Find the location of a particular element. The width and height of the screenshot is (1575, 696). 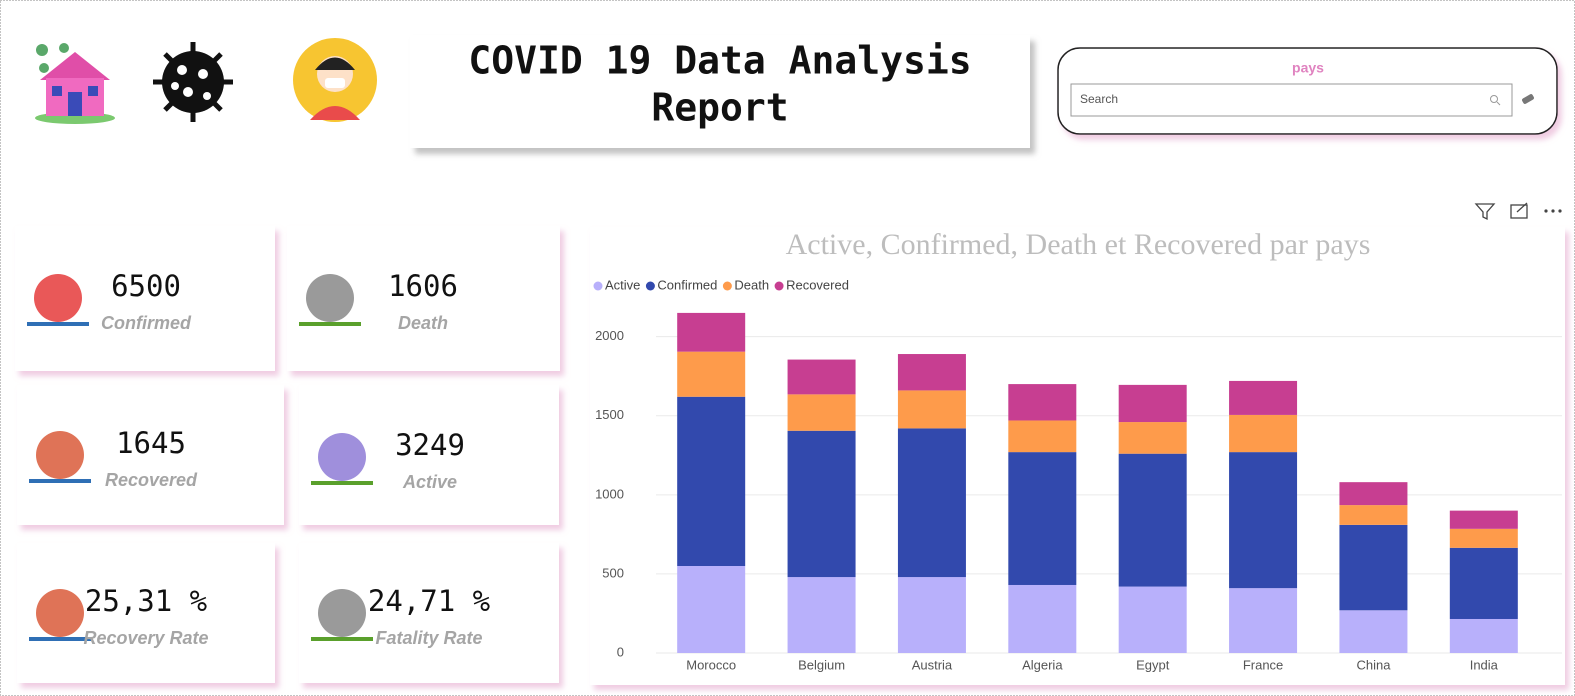

slicer-label: pays is located at coordinates (1308, 68).